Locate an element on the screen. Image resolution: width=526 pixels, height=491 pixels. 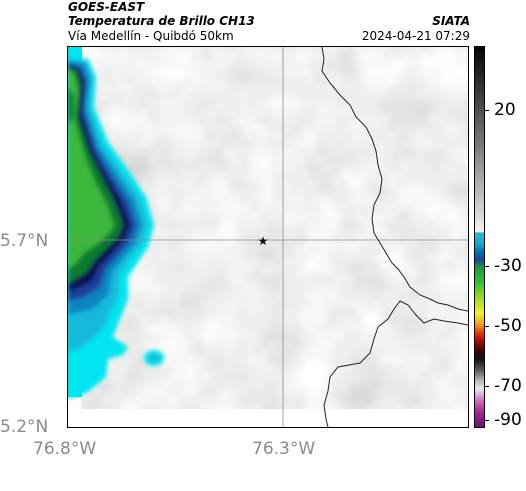
colorbar-label: -70 is located at coordinates (508, 386).